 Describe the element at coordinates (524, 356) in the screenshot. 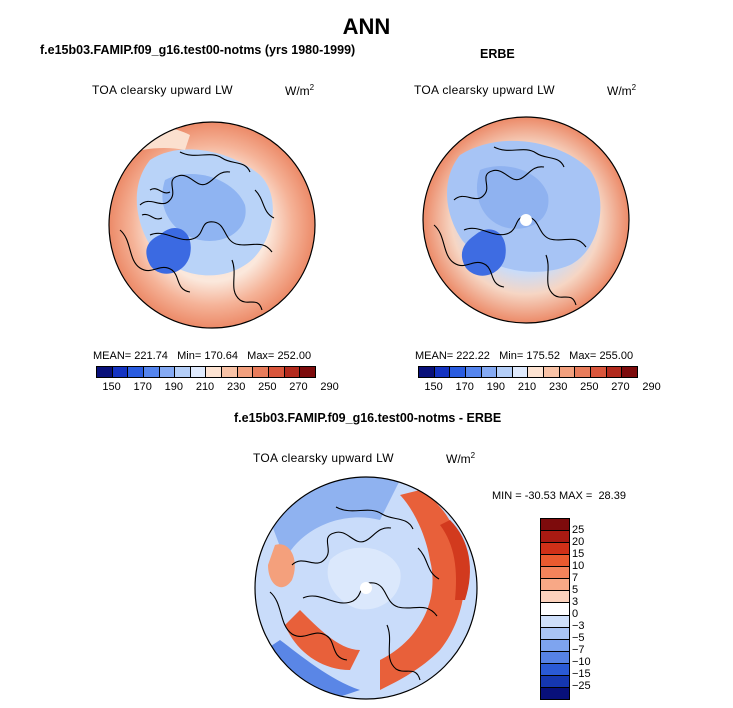

I see `panel2-stats: MEAN= 222.22 Min= 175.52 Max= 255.00` at that location.